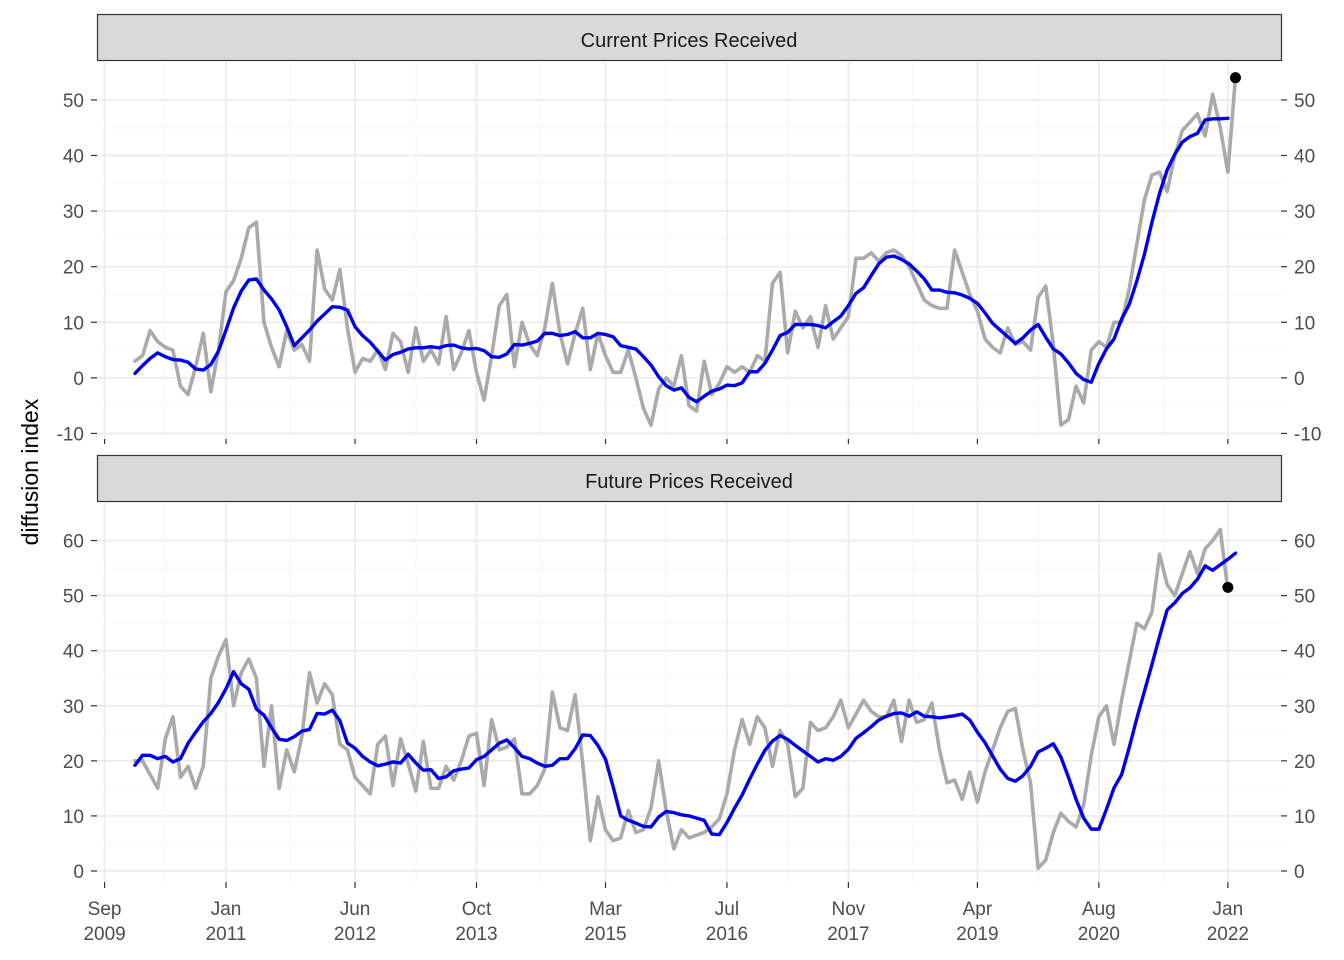 The width and height of the screenshot is (1344, 960). I want to click on x-tick-label-year: 2017, so click(848, 934).